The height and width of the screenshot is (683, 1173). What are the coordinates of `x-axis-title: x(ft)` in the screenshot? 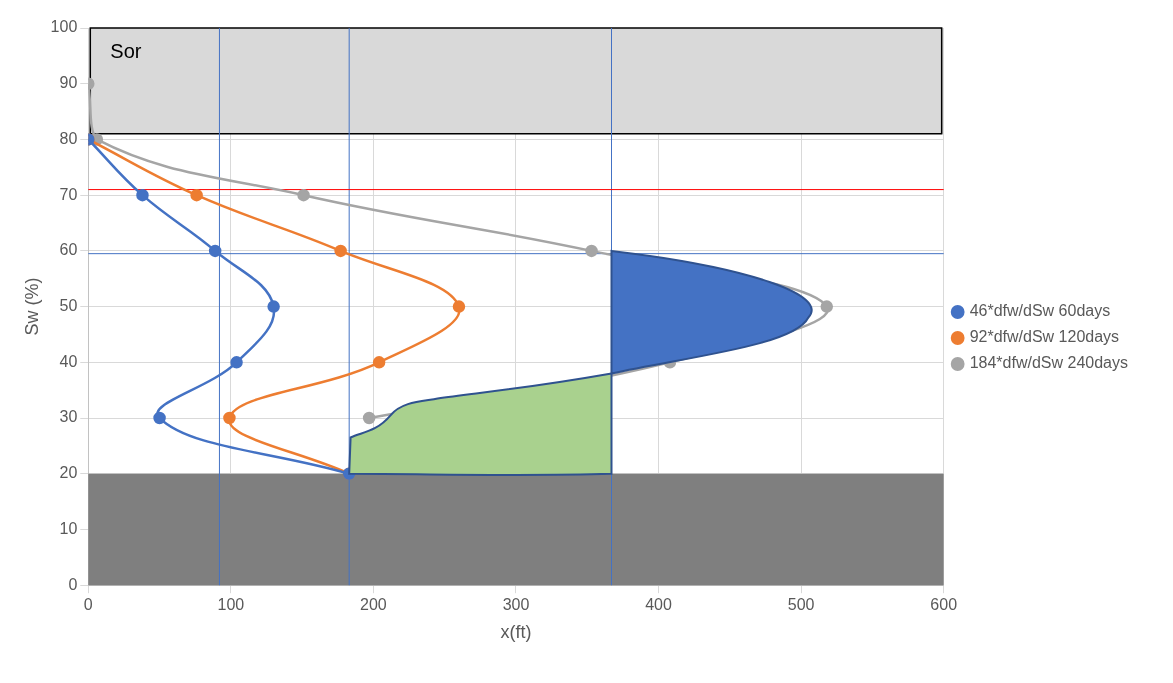 It's located at (516, 632).